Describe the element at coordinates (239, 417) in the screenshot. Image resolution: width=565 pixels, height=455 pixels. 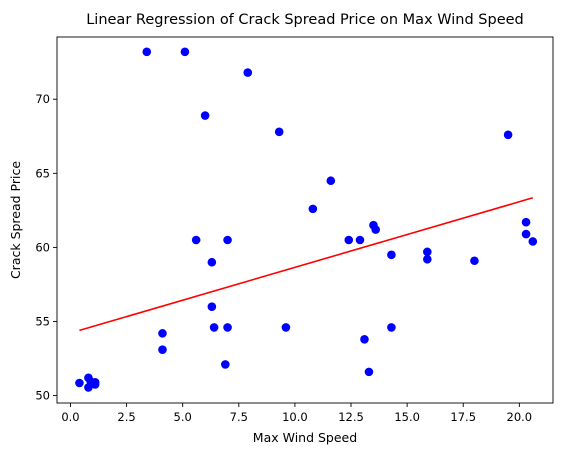
I see `x-tick-label: 7.5` at that location.